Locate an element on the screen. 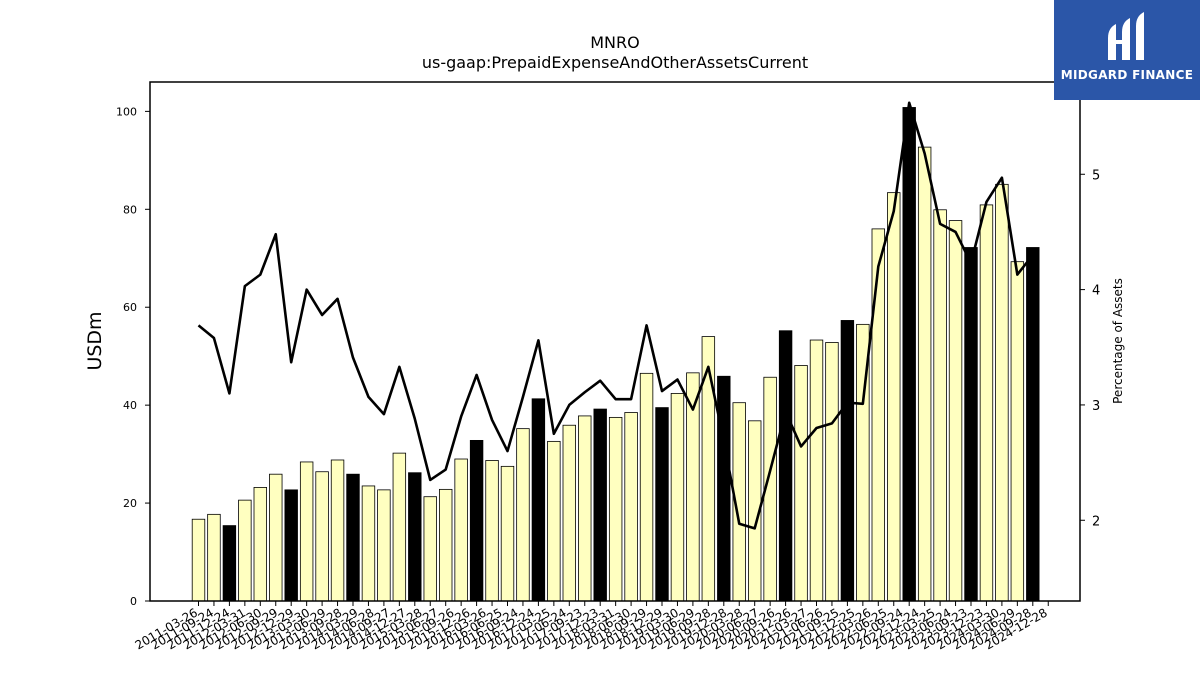 The height and width of the screenshot is (675, 1200). y-tick-label: 60 is located at coordinates (130, 307).